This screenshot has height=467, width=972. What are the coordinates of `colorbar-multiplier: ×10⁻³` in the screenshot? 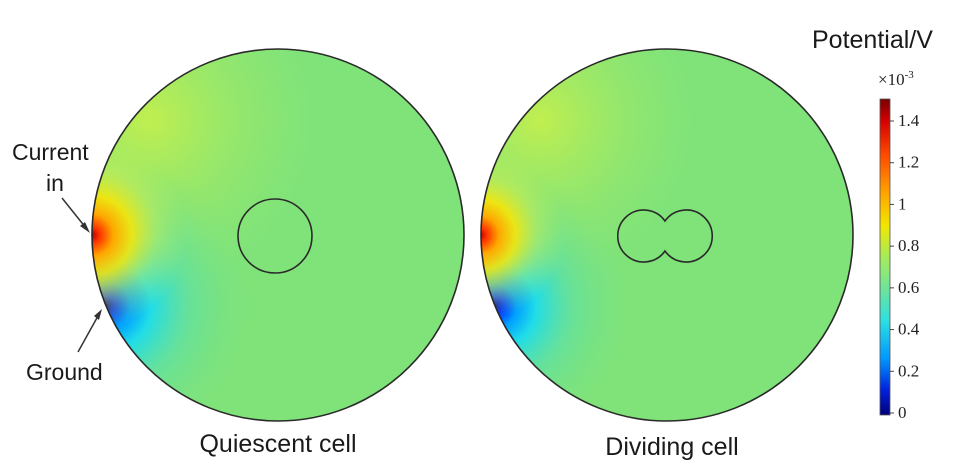 It's located at (896, 79).